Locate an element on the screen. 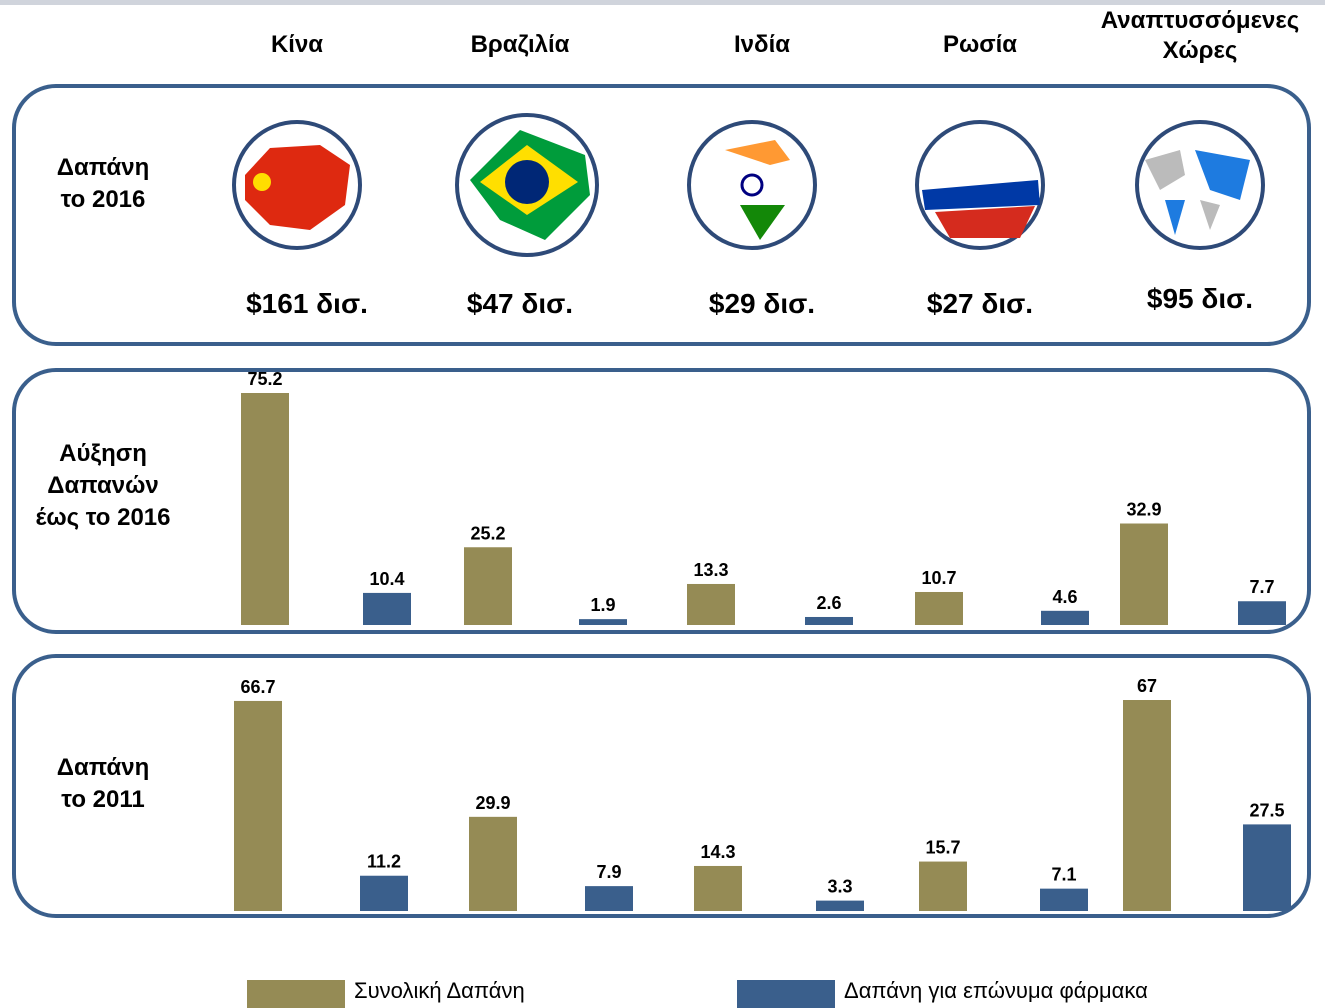  flag-china is located at coordinates (297, 185).